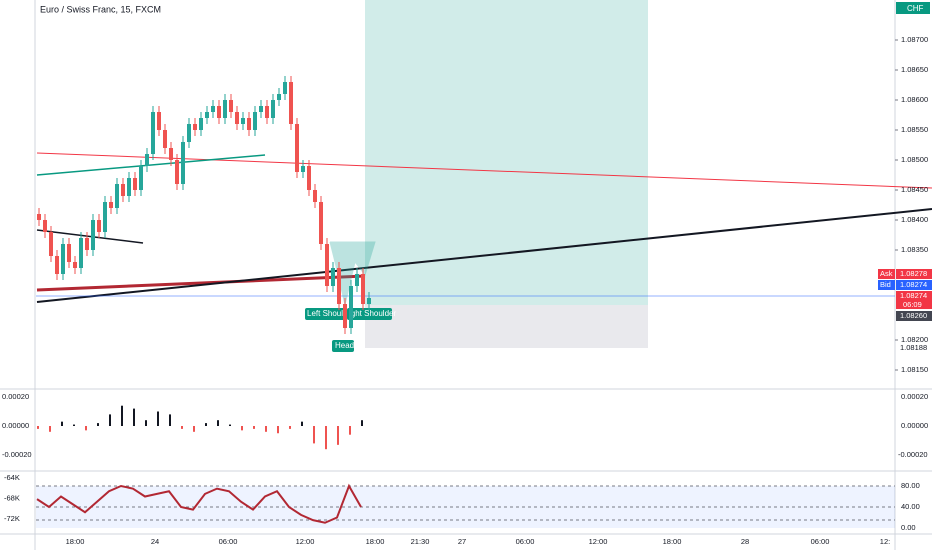  What do you see at coordinates (12, 477) in the screenshot?
I see `left-label: -64K` at bounding box center [12, 477].